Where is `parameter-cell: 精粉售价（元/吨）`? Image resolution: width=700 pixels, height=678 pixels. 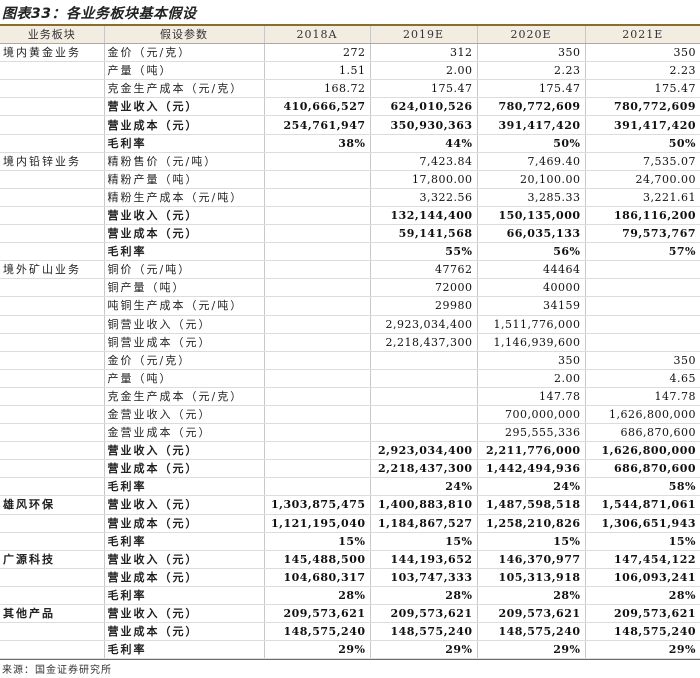 parameter-cell: 精粉售价（元/吨） is located at coordinates (184, 161).